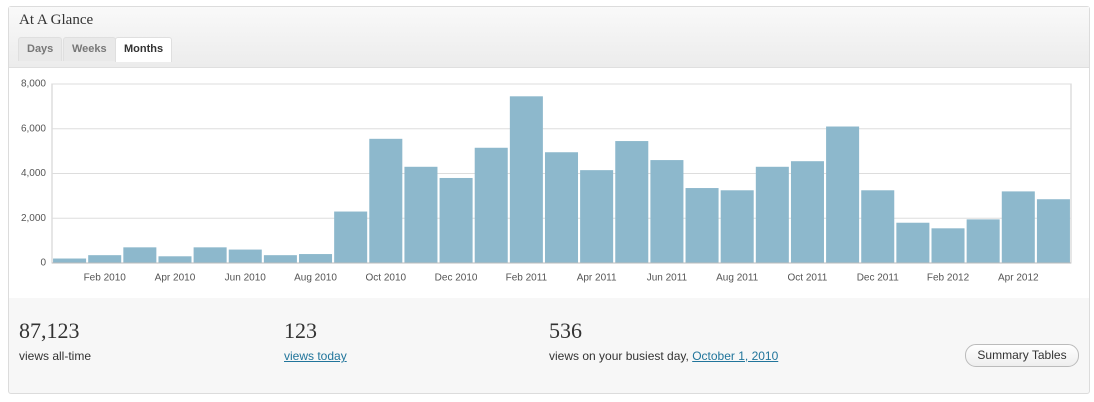  What do you see at coordinates (315, 278) in the screenshot?
I see `x-tick-label: Aug 2010` at bounding box center [315, 278].